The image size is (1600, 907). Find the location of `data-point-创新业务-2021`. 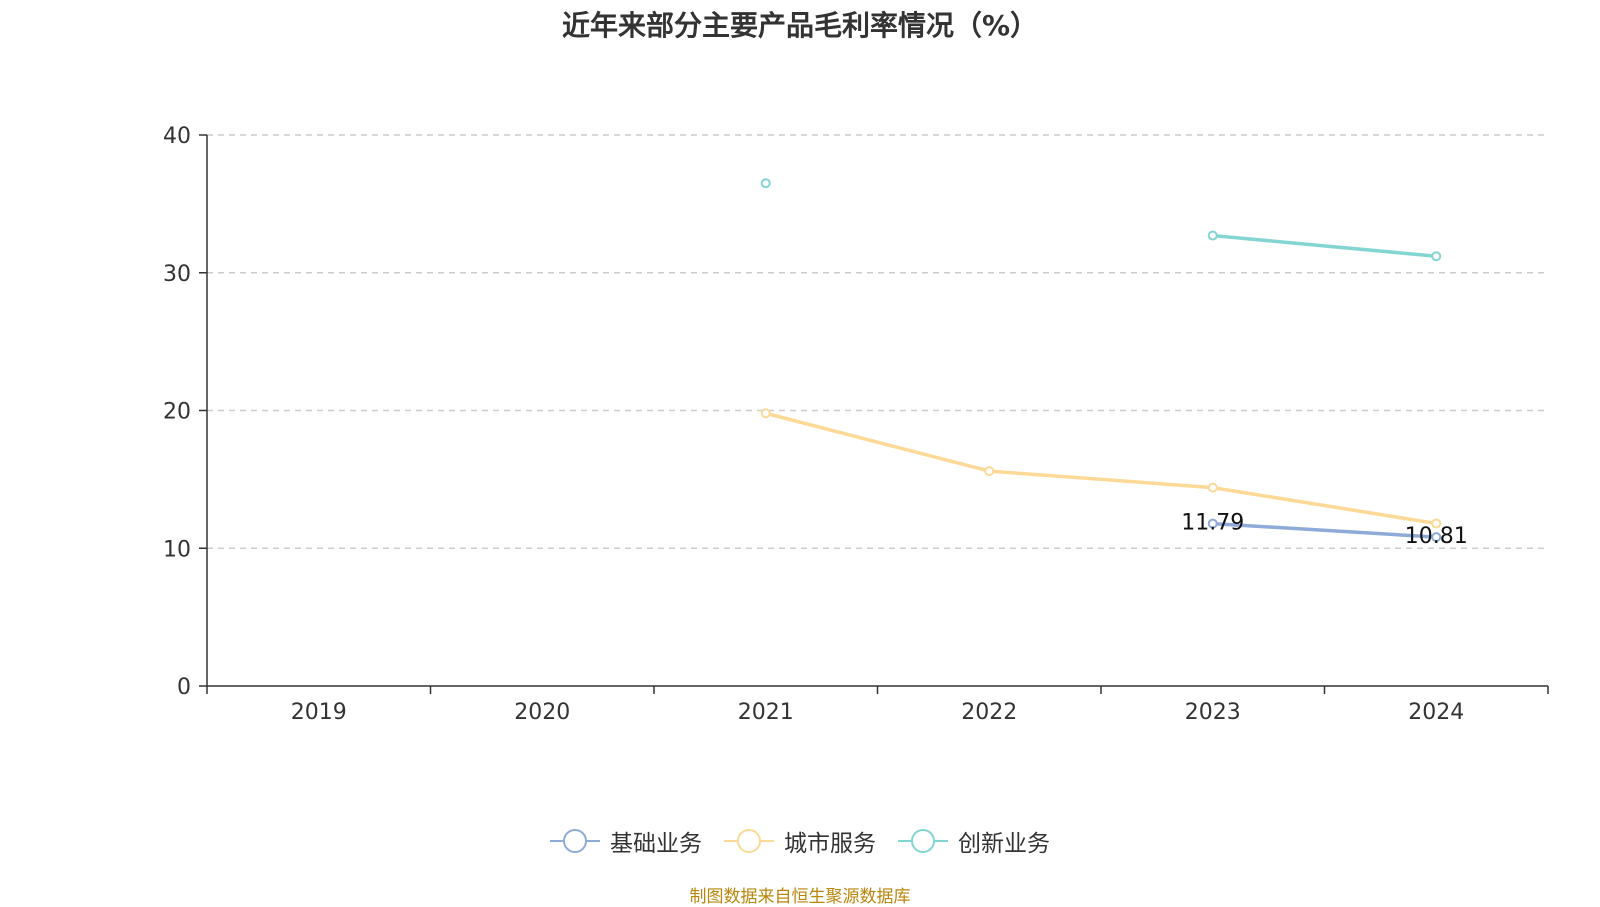

data-point-创新业务-2021 is located at coordinates (765, 183).